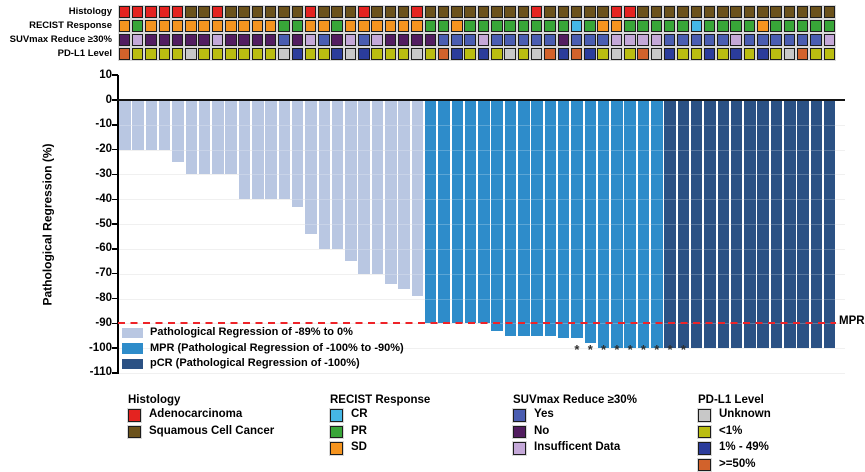  I want to click on y-tick-label: -70, so click(103, 273).